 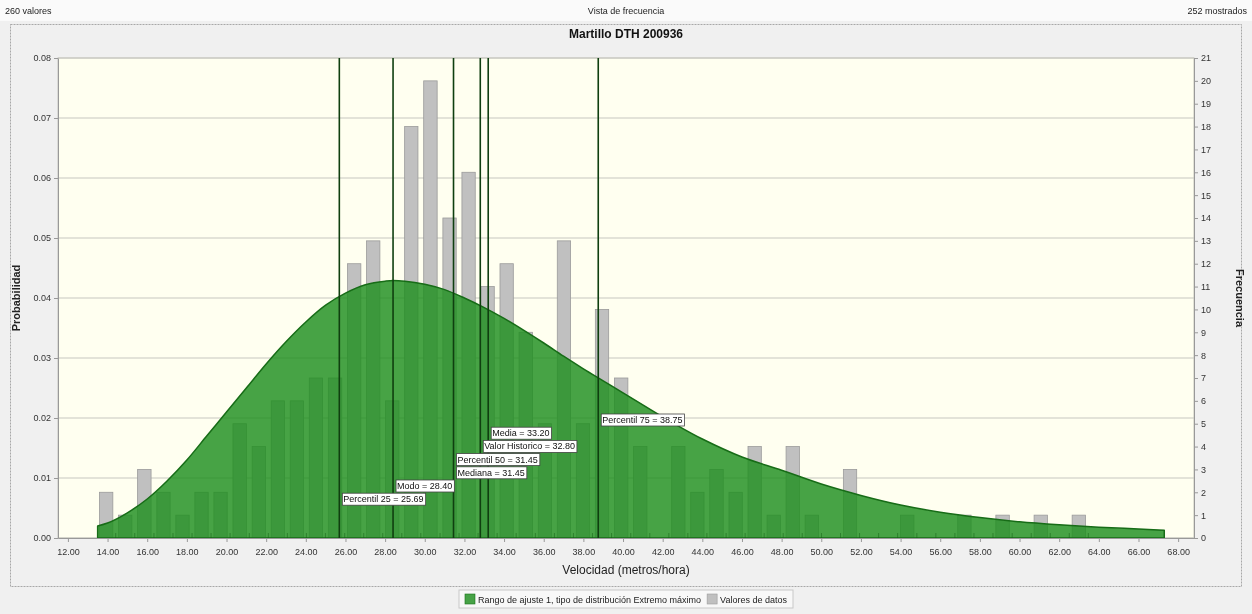 What do you see at coordinates (742, 551) in the screenshot?
I see `x-tick-label: 46.00` at bounding box center [742, 551].